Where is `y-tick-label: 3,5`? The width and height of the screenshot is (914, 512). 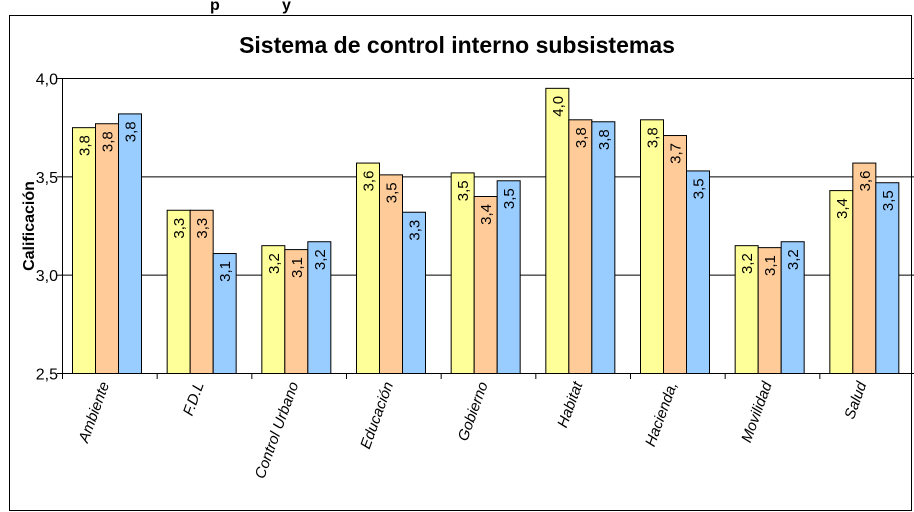
y-tick-label: 3,5 is located at coordinates (47, 178).